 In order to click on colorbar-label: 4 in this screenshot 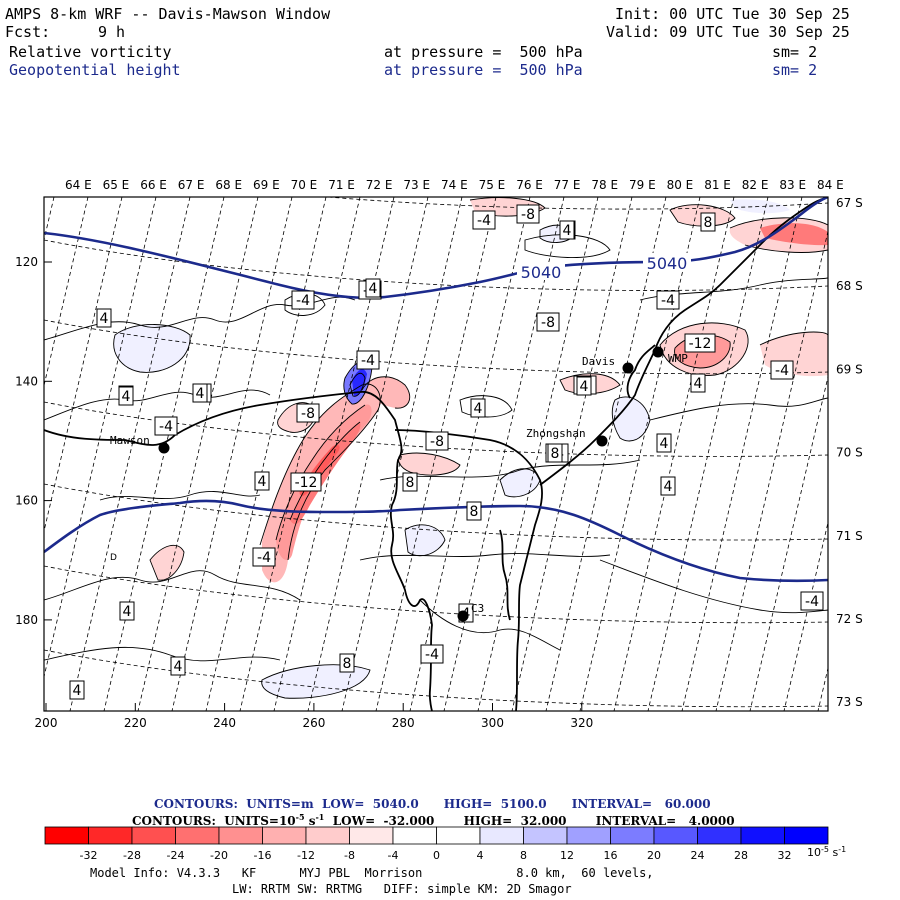, I will do `click(480, 855)`.